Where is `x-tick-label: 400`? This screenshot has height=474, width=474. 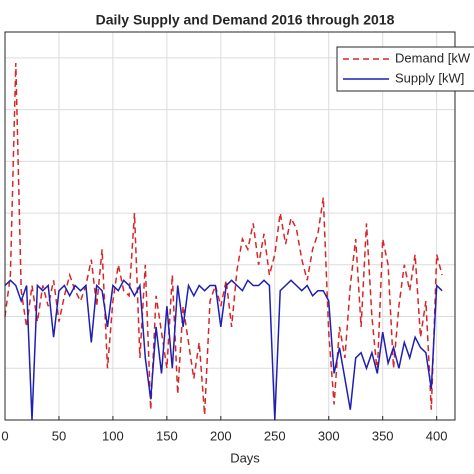
x-tick-label: 400 is located at coordinates (437, 435).